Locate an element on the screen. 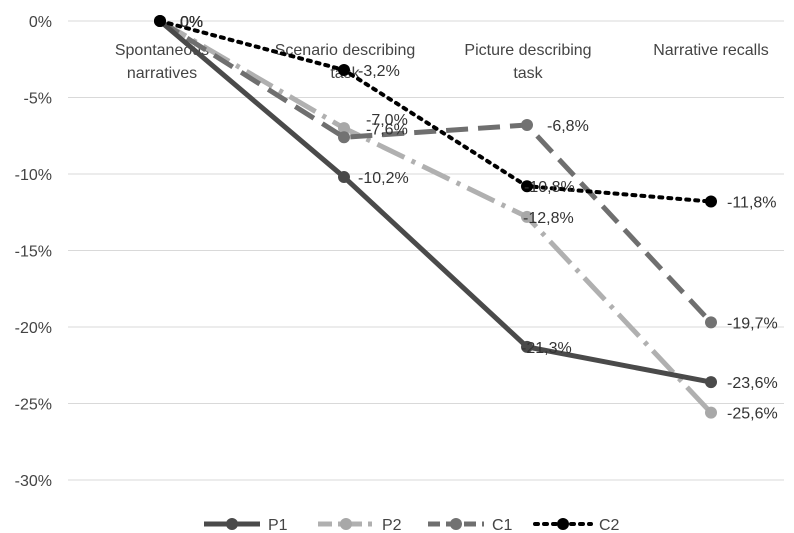  category-label: Scenario describing is located at coordinates (345, 50).